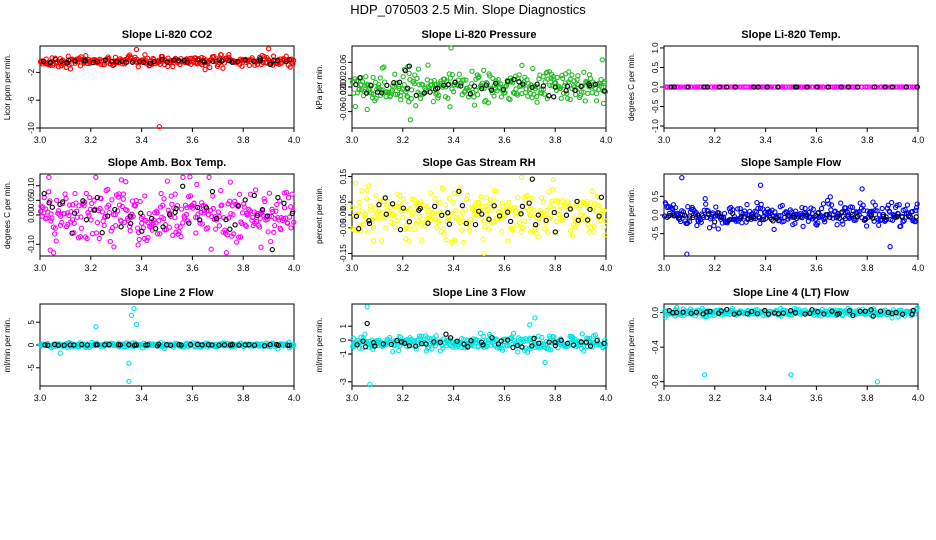 The width and height of the screenshot is (936, 540). What do you see at coordinates (655, 196) in the screenshot?
I see `y-tick-label: 0.5` at bounding box center [655, 196].